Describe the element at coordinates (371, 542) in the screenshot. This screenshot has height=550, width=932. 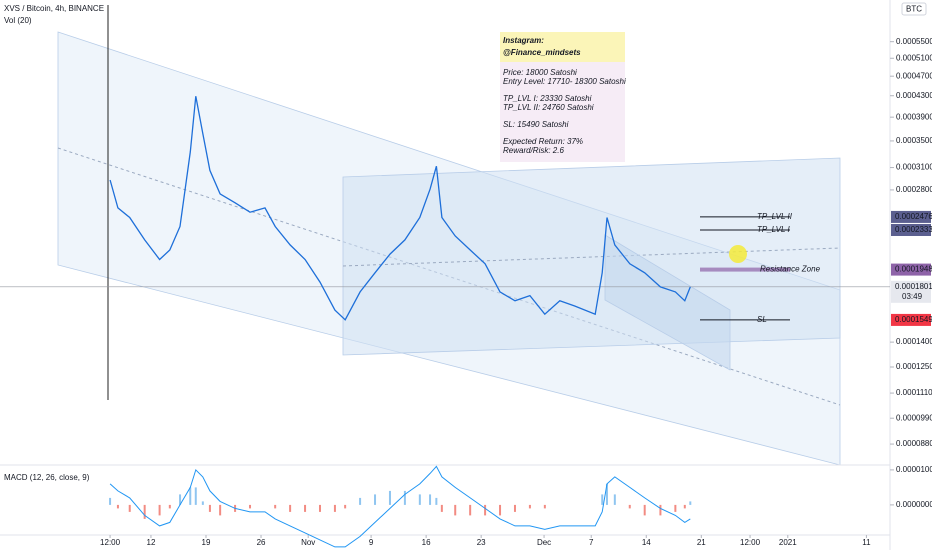
I see `x-tick-label: 9` at that location.